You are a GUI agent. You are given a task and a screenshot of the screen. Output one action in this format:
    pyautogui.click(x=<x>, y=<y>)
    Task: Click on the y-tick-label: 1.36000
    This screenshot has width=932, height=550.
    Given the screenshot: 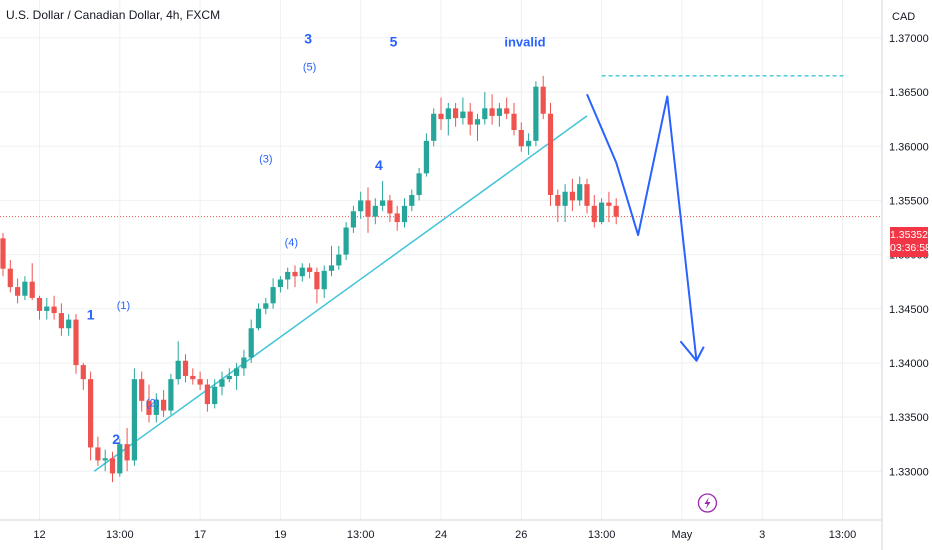 What is the action you would take?
    pyautogui.click(x=909, y=147)
    